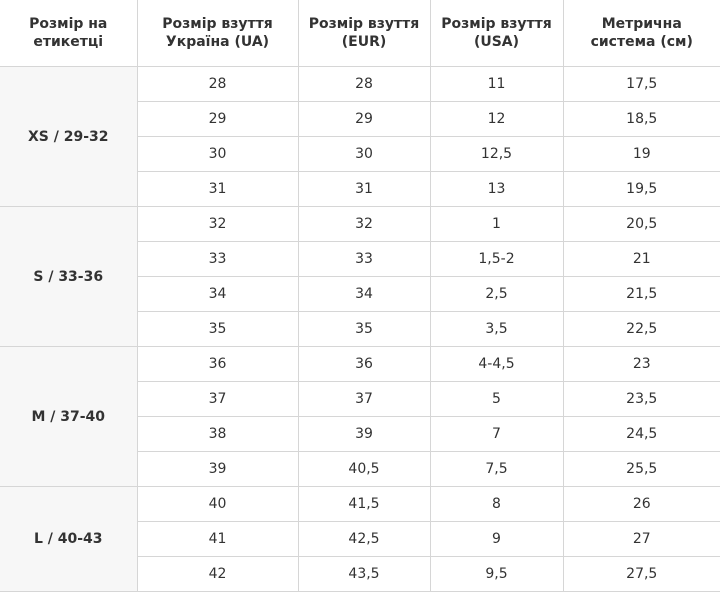  What do you see at coordinates (641, 84) in the screenshot?
I see `size-cell: 17,5` at bounding box center [641, 84].